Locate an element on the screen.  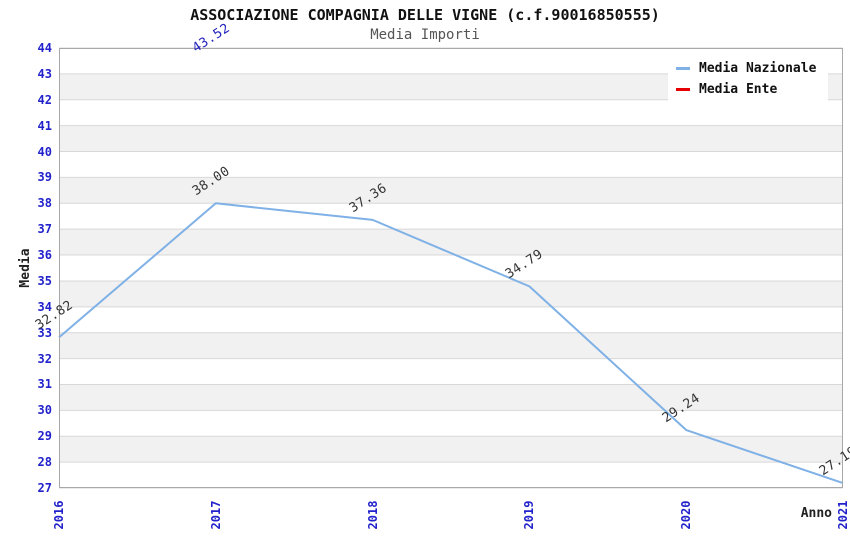
y-tick-label: 27 is located at coordinates (44, 488).